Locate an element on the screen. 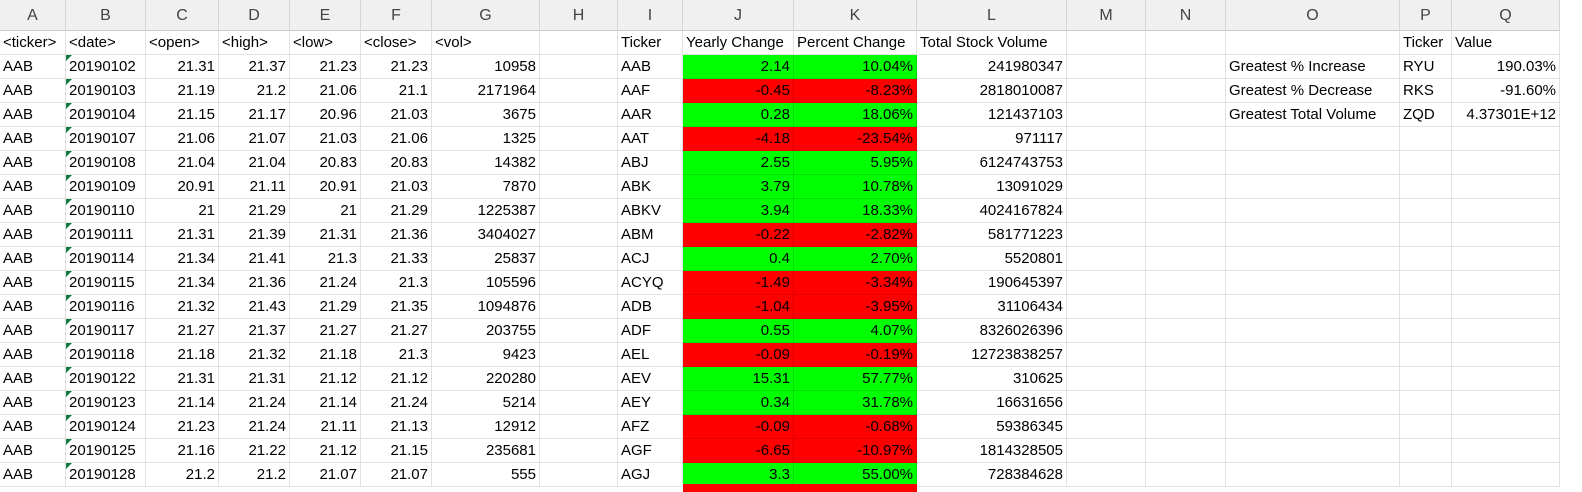 This screenshot has height=492, width=1582. cell-summary-ticker: ABJ is located at coordinates (650, 163).